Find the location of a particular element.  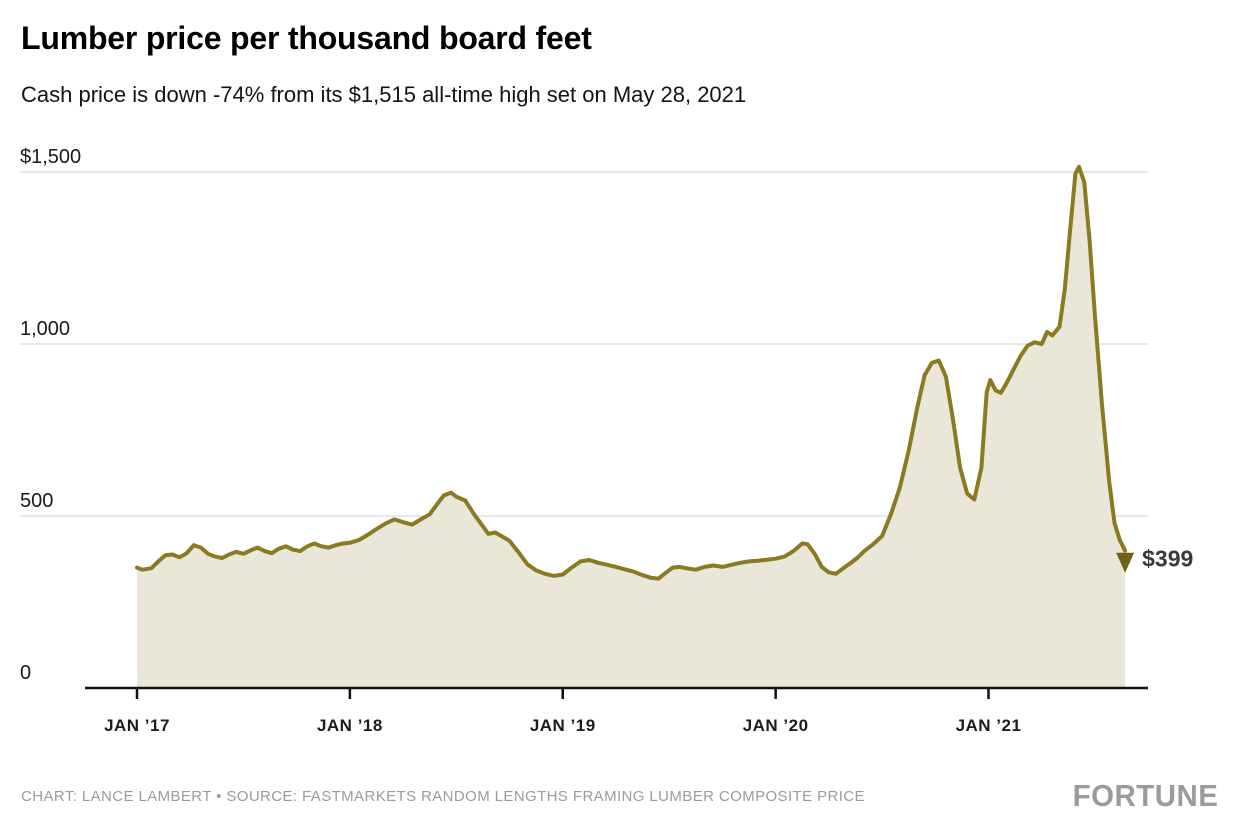

x-axis-tick-label: JAN ’19 is located at coordinates (563, 725).